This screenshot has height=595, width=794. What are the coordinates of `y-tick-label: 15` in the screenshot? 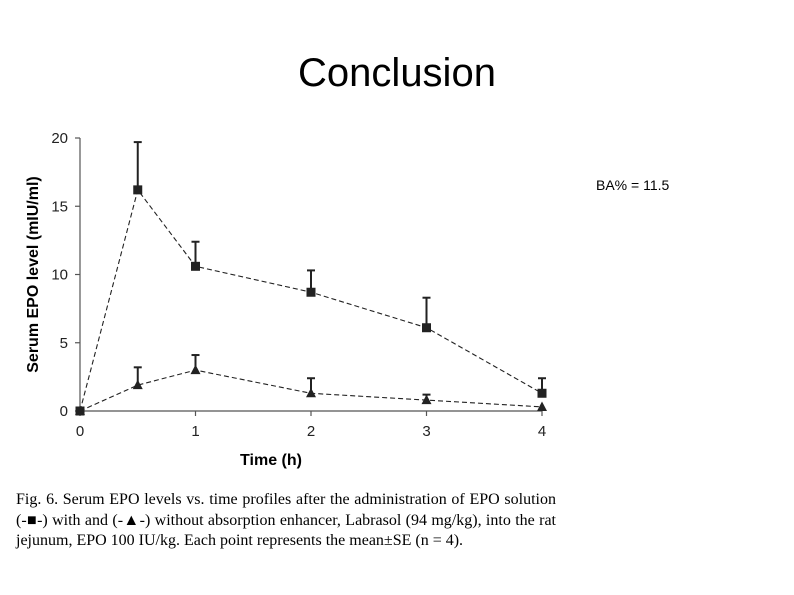 It's located at (59, 206).